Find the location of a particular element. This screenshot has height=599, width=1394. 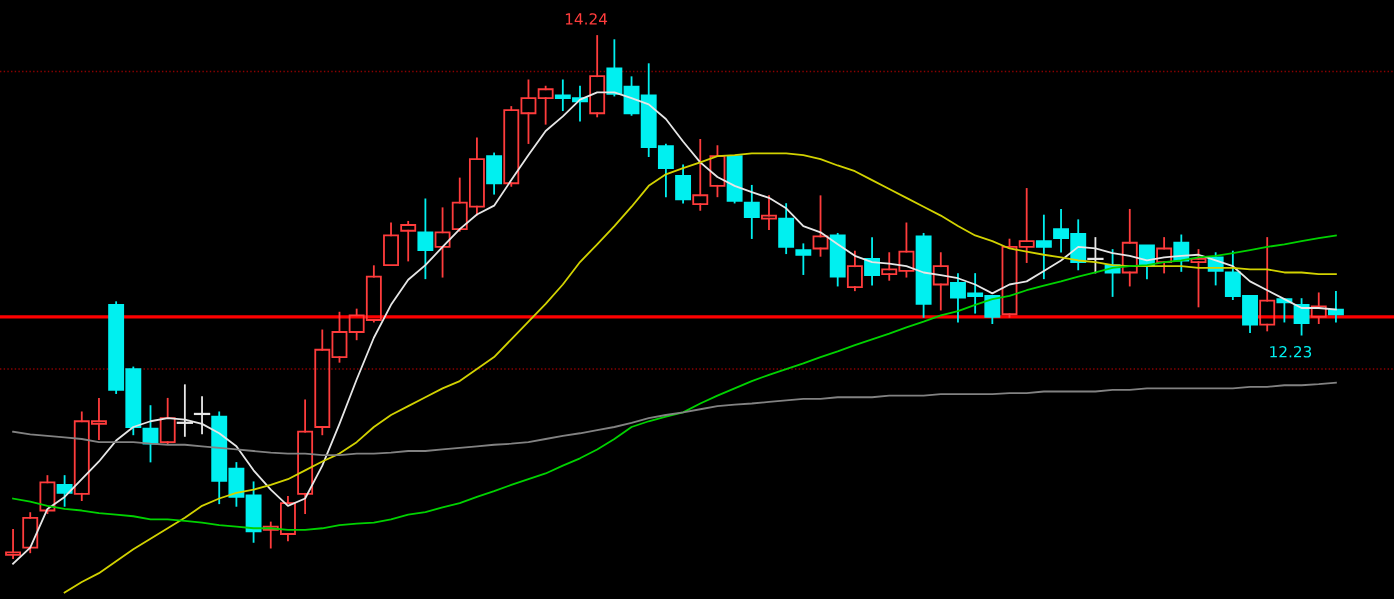

annotation: 12.23 is located at coordinates (1291, 351).